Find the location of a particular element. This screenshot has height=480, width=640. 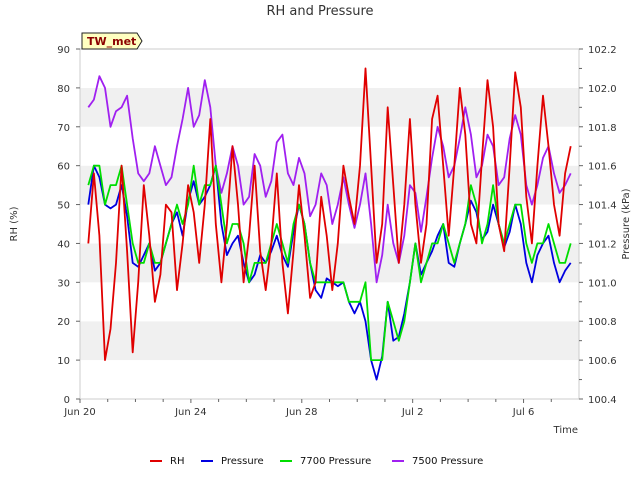

x-axis: Jun 20 Jun 24 Jun 28 Jul 2 Jul 6 is located at coordinates (307, 408).